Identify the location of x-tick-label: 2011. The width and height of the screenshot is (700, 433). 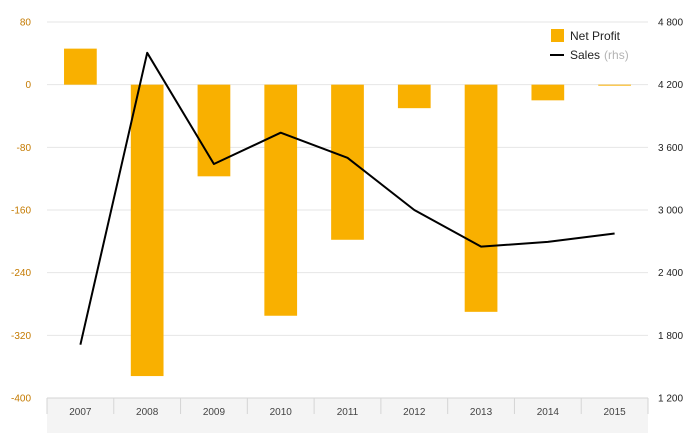
(348, 412).